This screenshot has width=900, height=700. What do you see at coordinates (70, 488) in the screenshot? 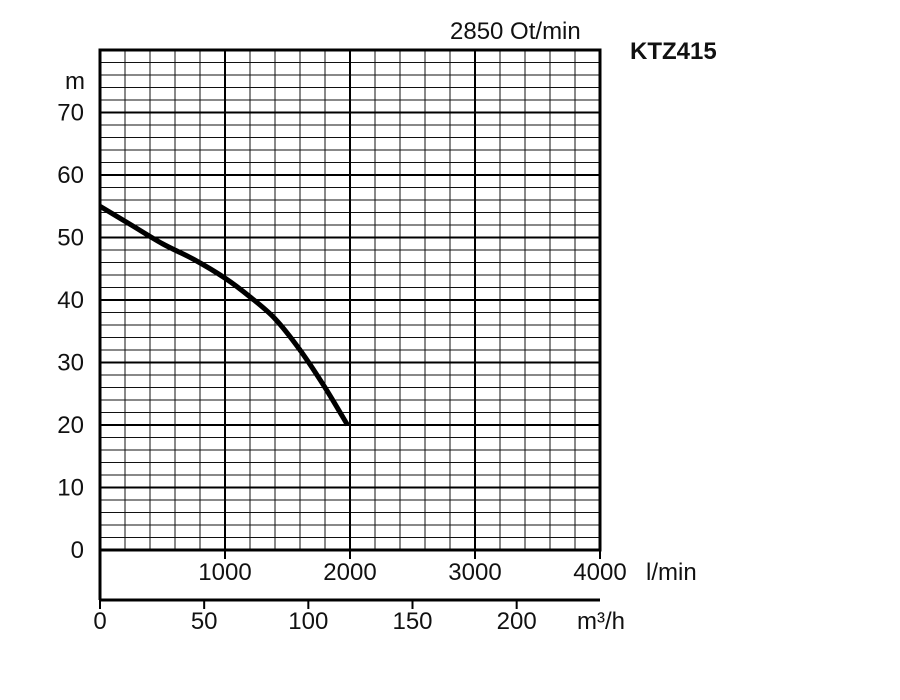
I see `y-tick-label: 10` at bounding box center [70, 488].